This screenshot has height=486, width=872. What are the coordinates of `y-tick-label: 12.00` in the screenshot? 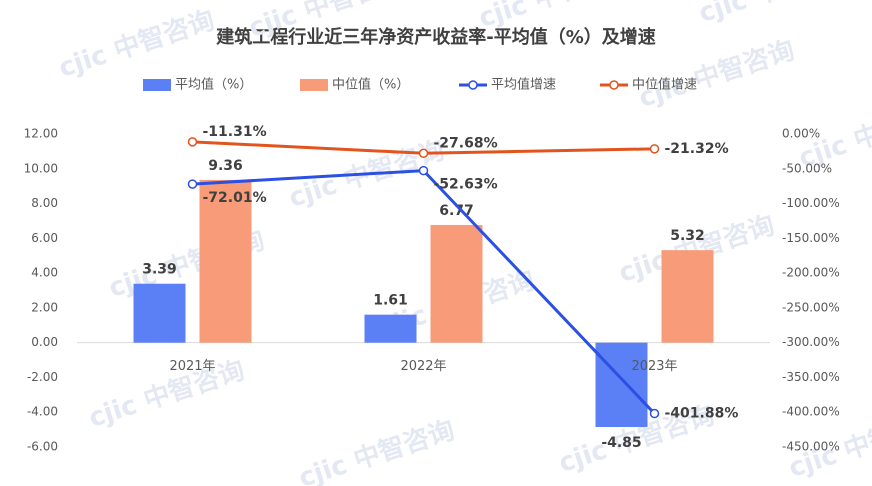 It's located at (41, 134).